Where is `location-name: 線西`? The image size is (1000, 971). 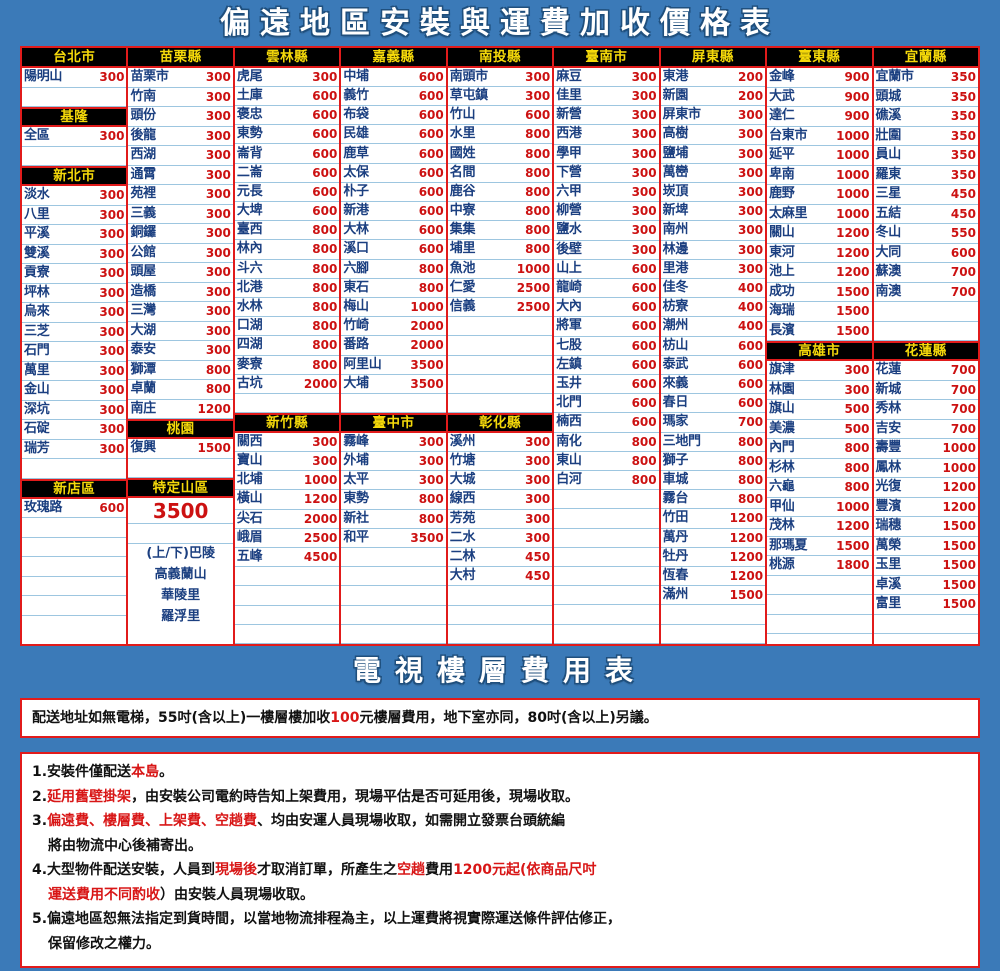
location-name: 線西 is located at coordinates (462, 499).